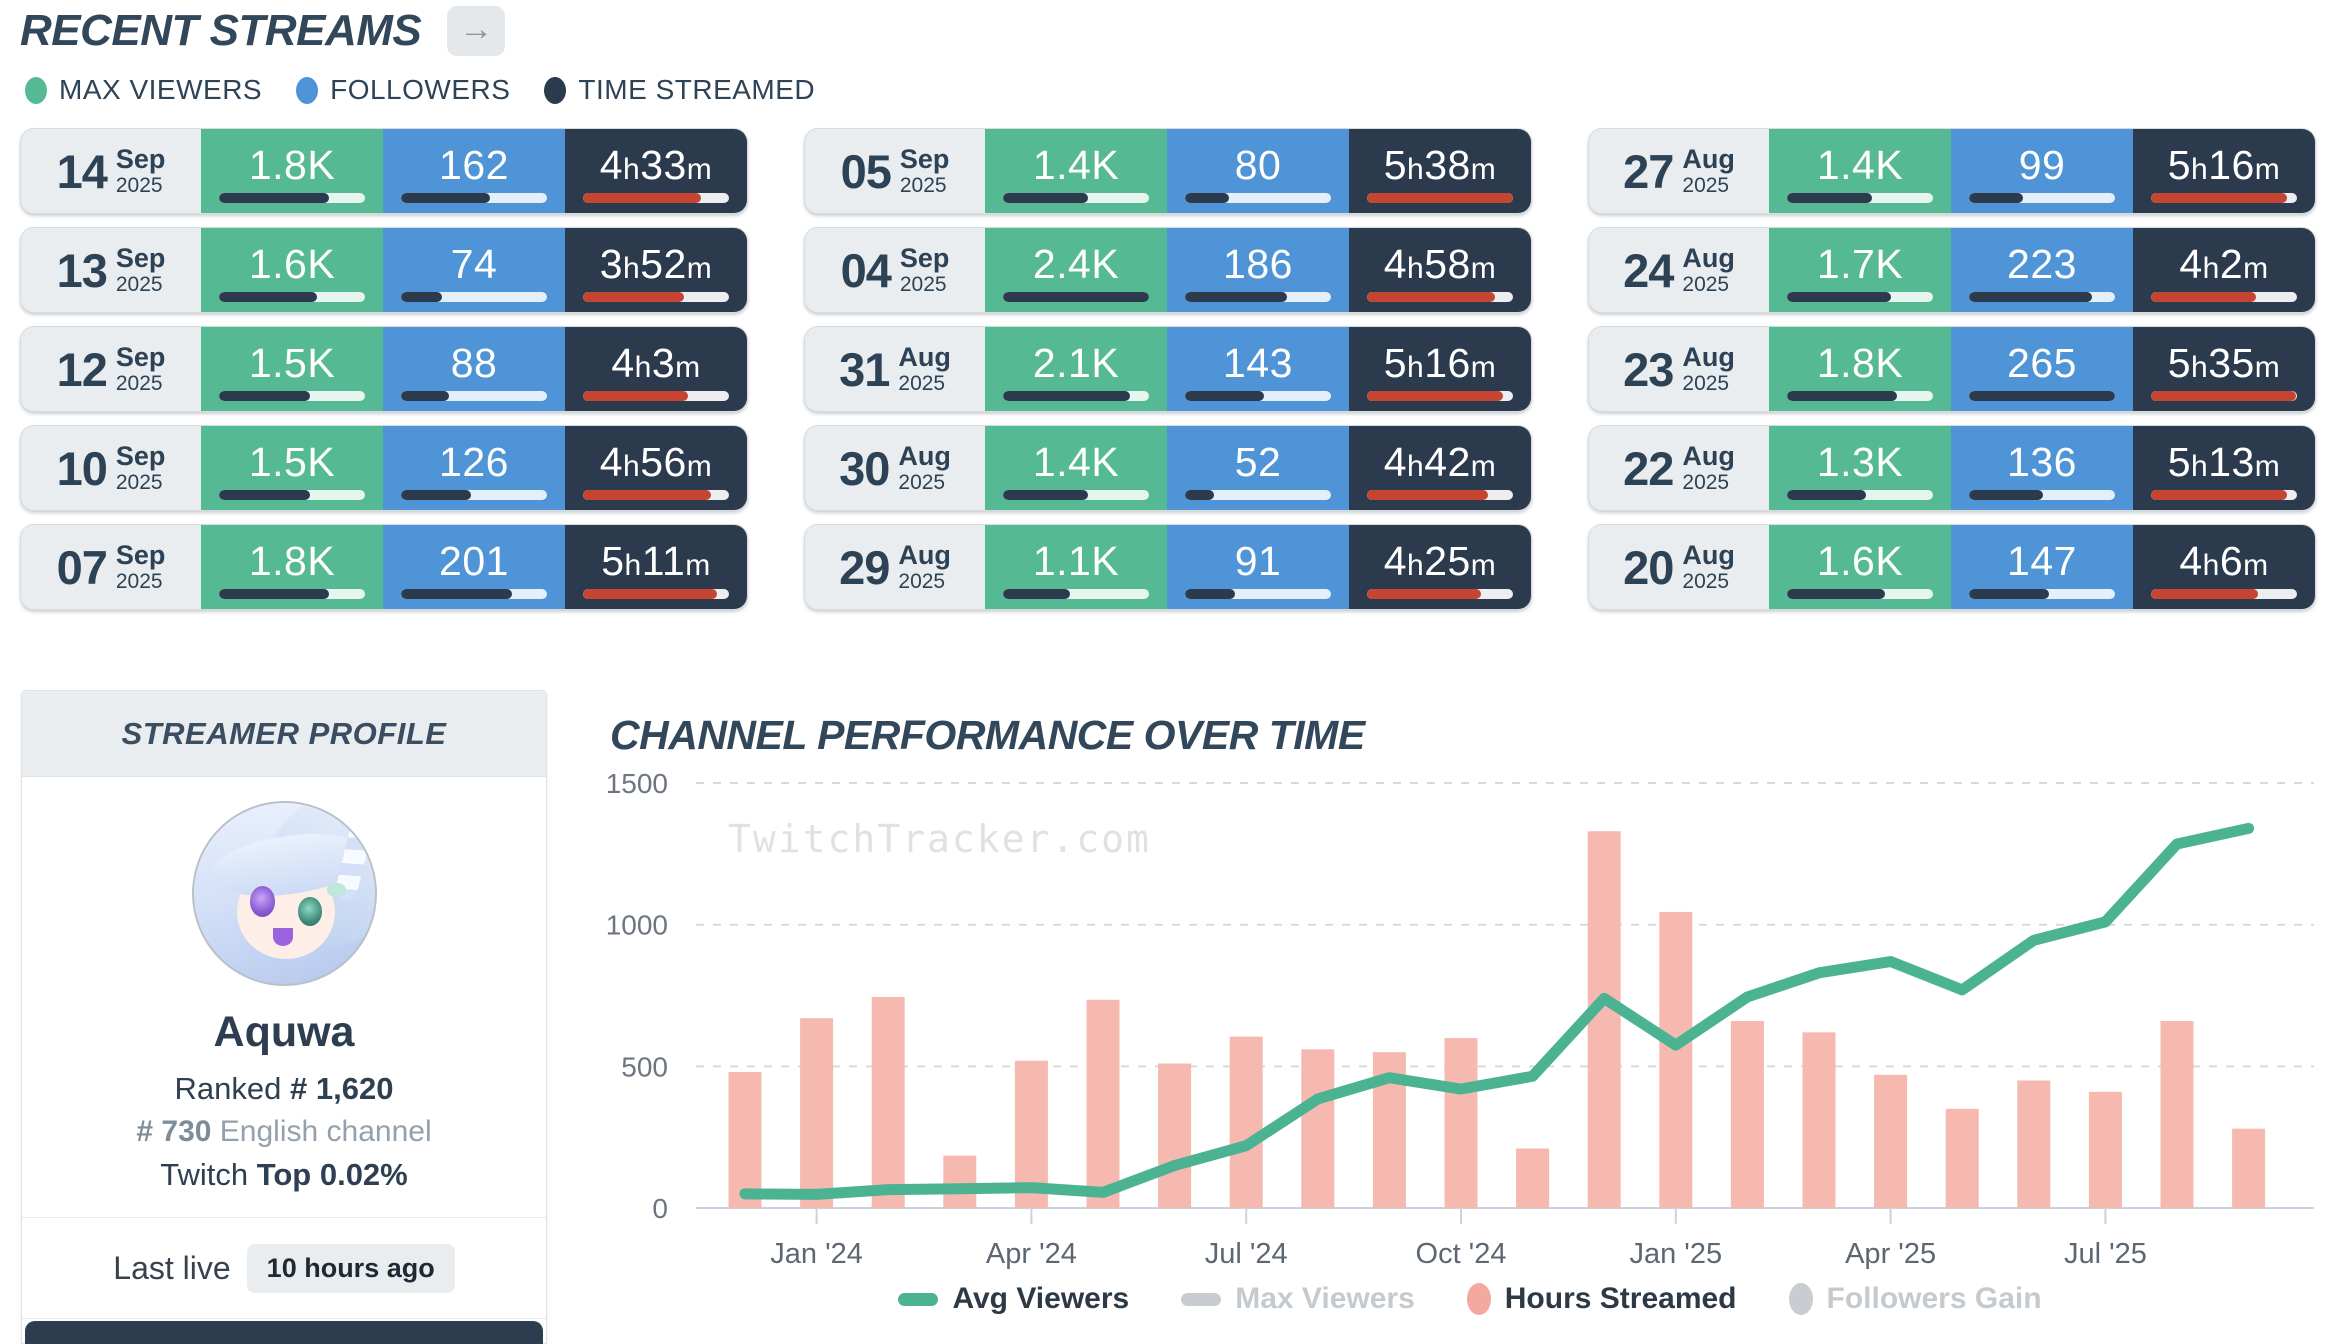 The width and height of the screenshot is (2340, 1344). I want to click on time-streamed-value: 5h13m, so click(2224, 461).